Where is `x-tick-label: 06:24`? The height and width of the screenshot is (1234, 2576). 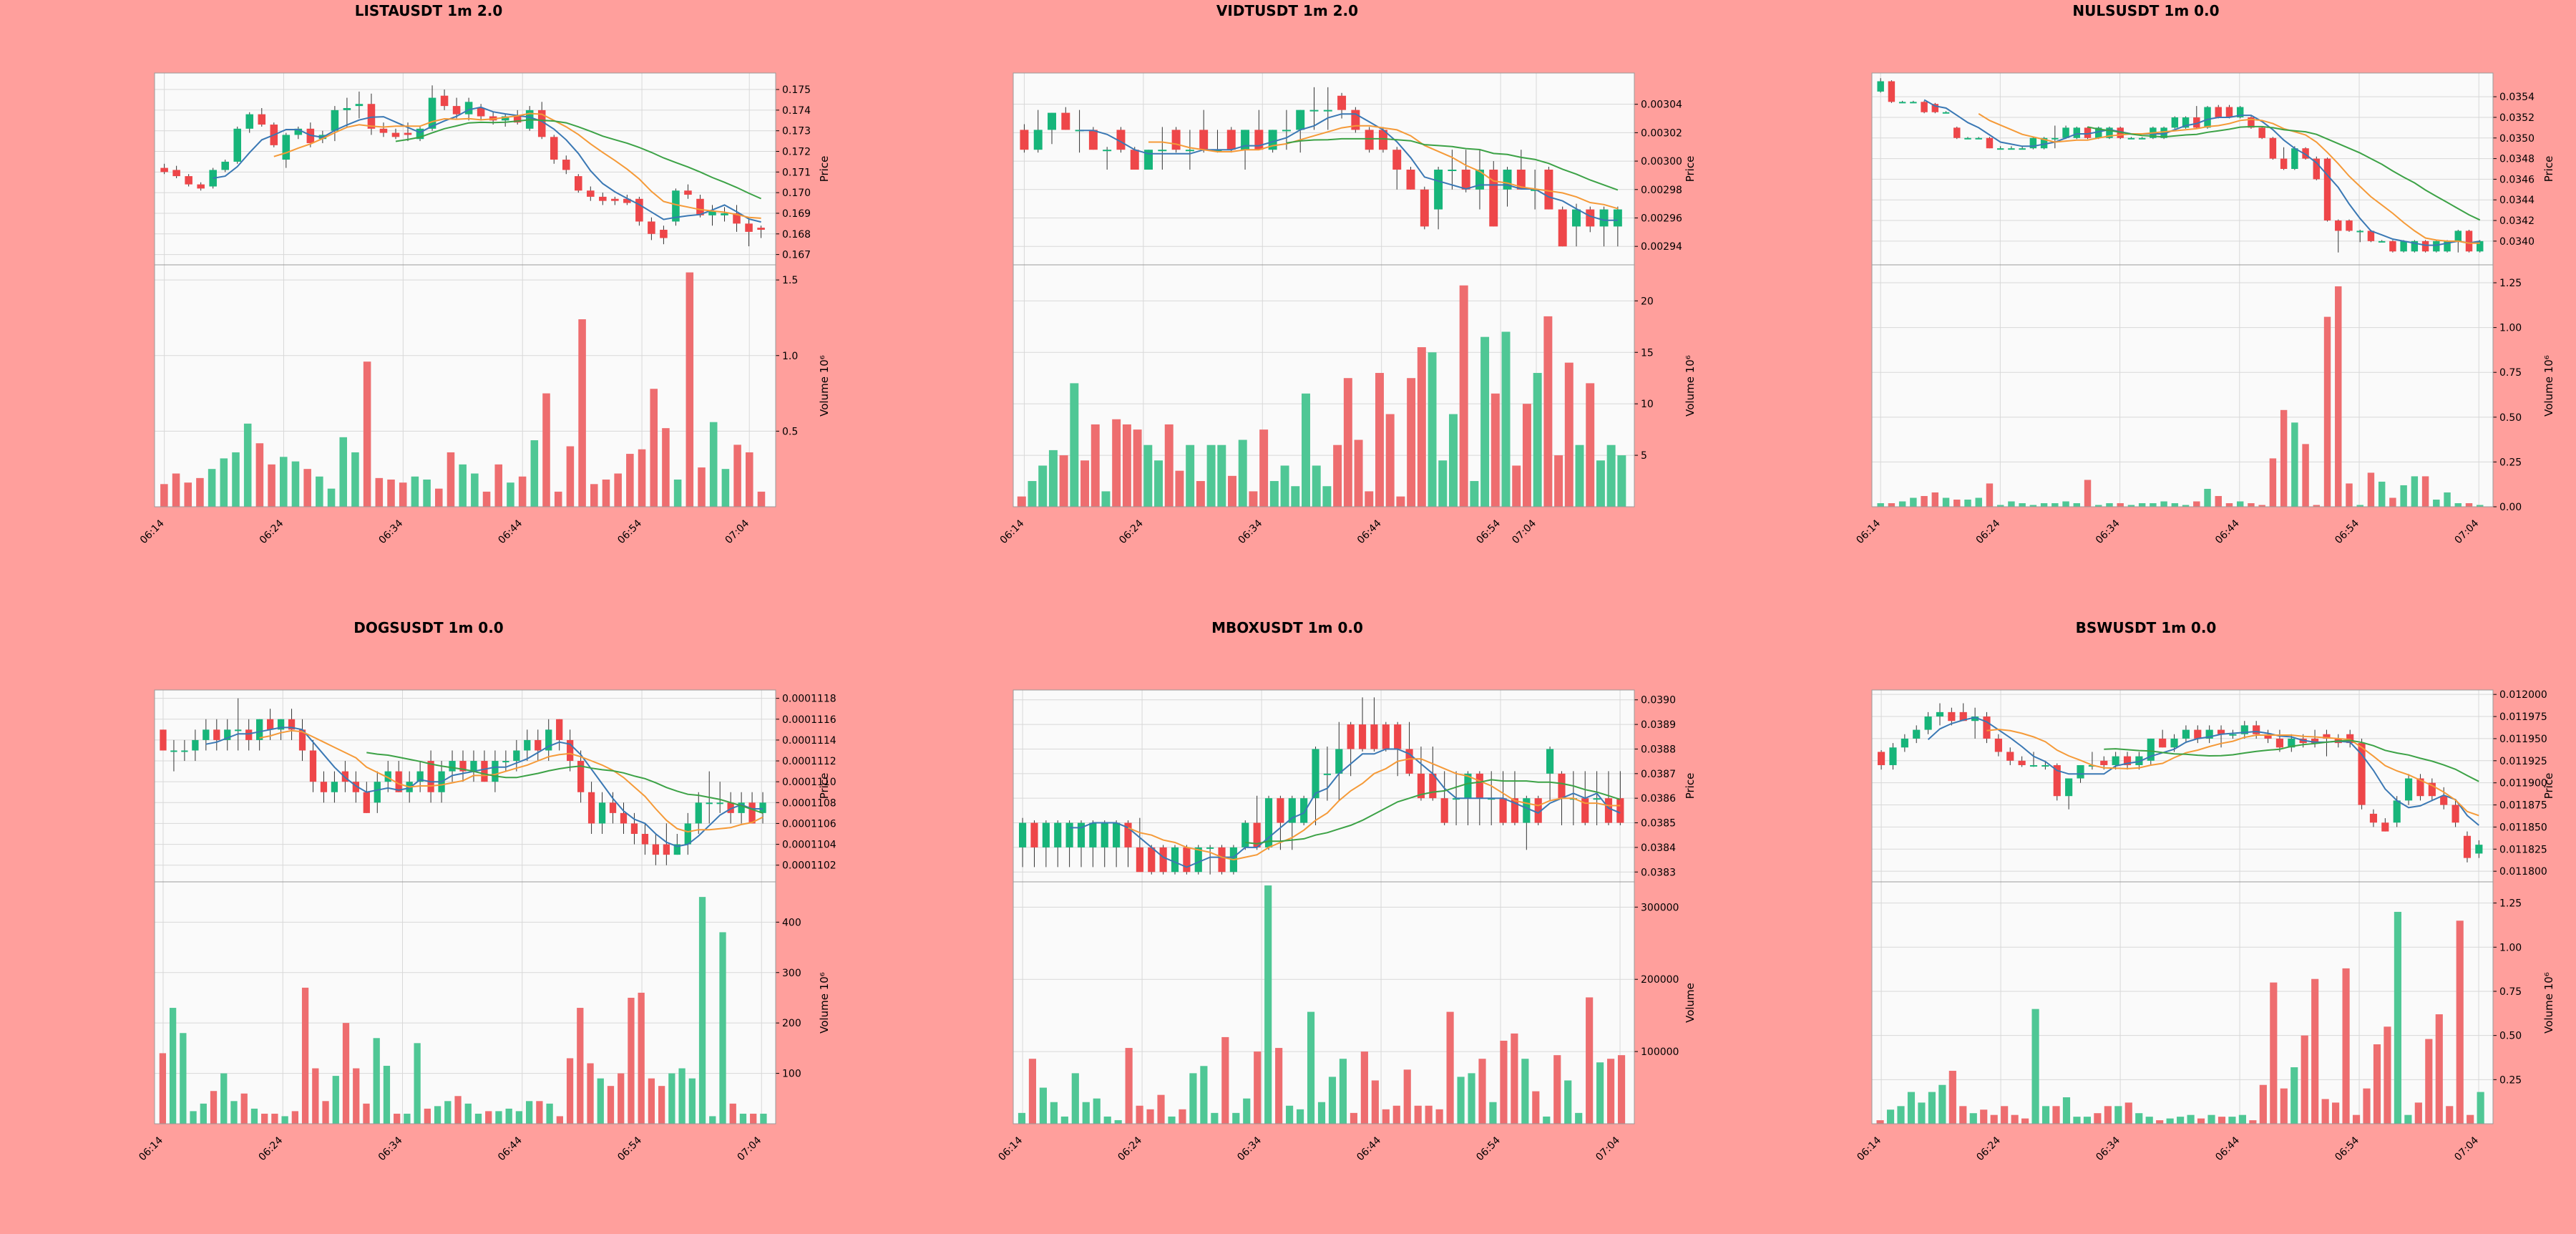 x-tick-label: 06:24 is located at coordinates (1131, 532).